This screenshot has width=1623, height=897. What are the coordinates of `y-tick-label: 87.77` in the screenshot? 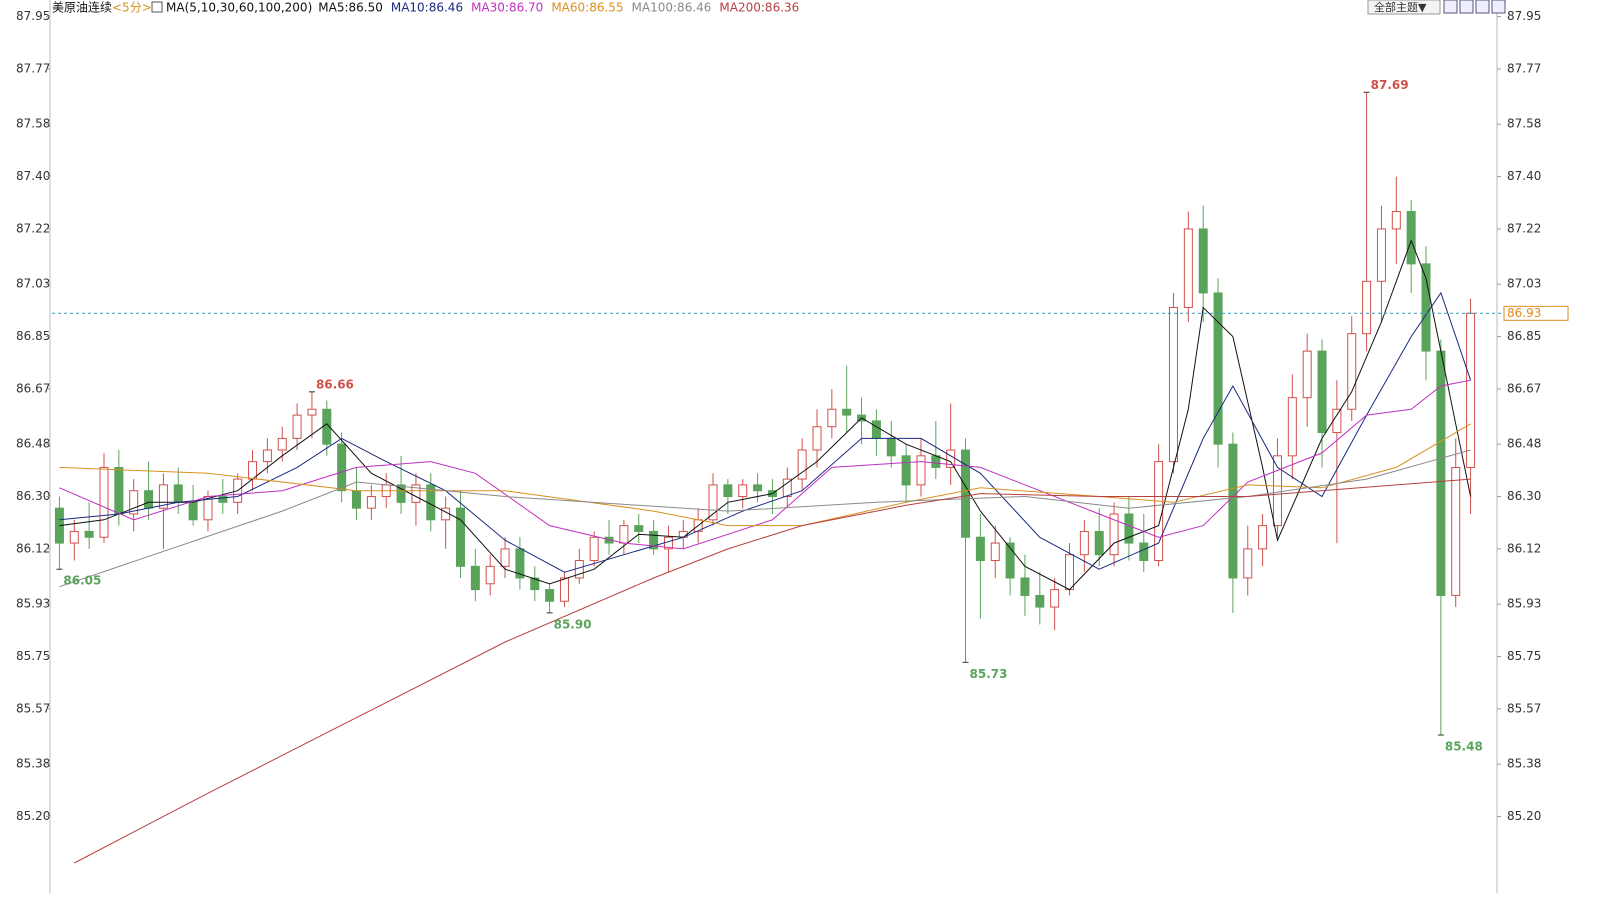 It's located at (33, 68).